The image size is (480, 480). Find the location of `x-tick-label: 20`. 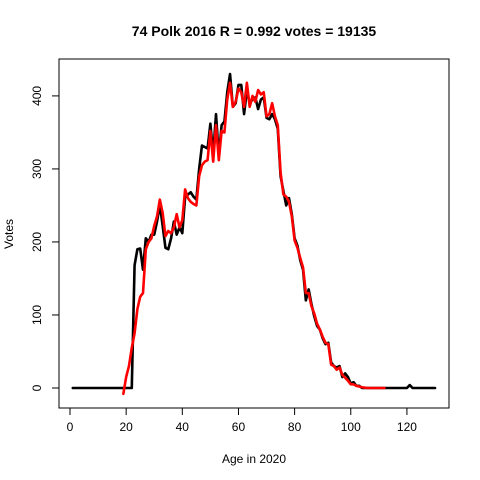

x-tick-label: 20 is located at coordinates (126, 427).